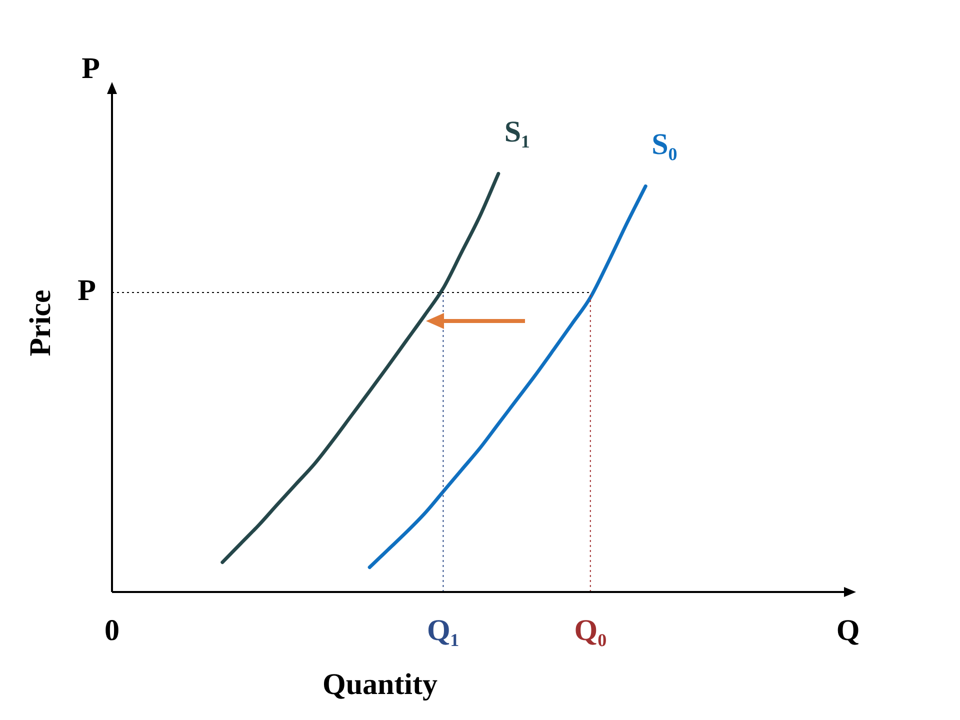 The height and width of the screenshot is (720, 960). I want to click on ref-line-label: P, so click(87, 291).